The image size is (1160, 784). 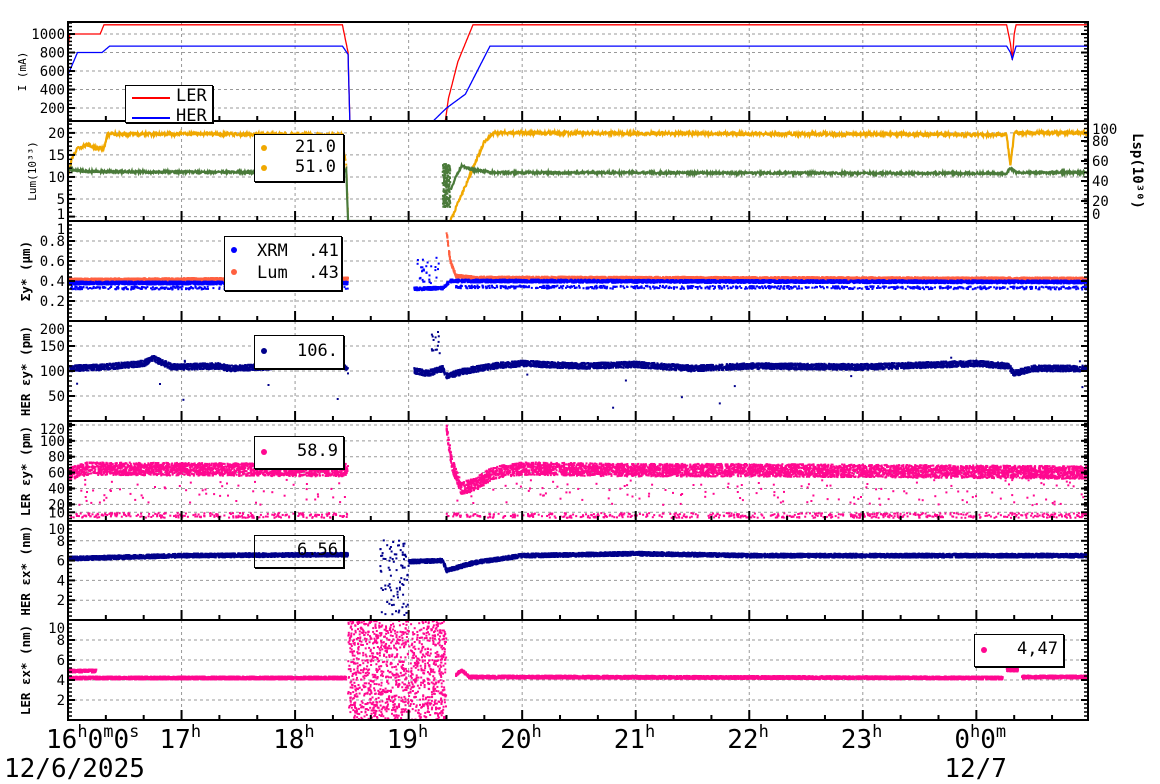 I want to click on y-tick-label: 600, so click(x=52, y=72).